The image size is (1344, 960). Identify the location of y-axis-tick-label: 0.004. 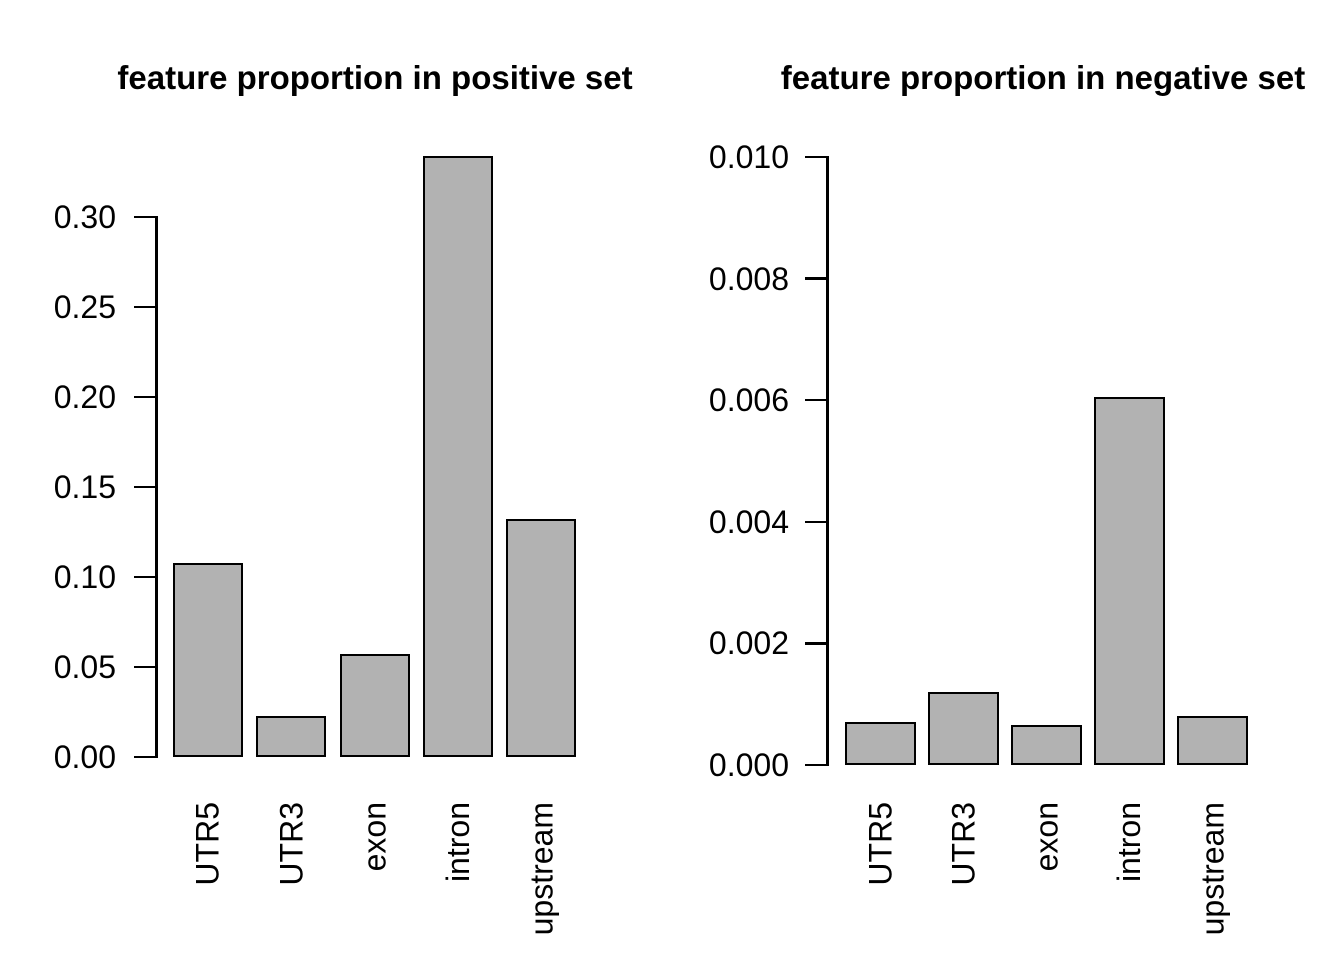
(748, 521).